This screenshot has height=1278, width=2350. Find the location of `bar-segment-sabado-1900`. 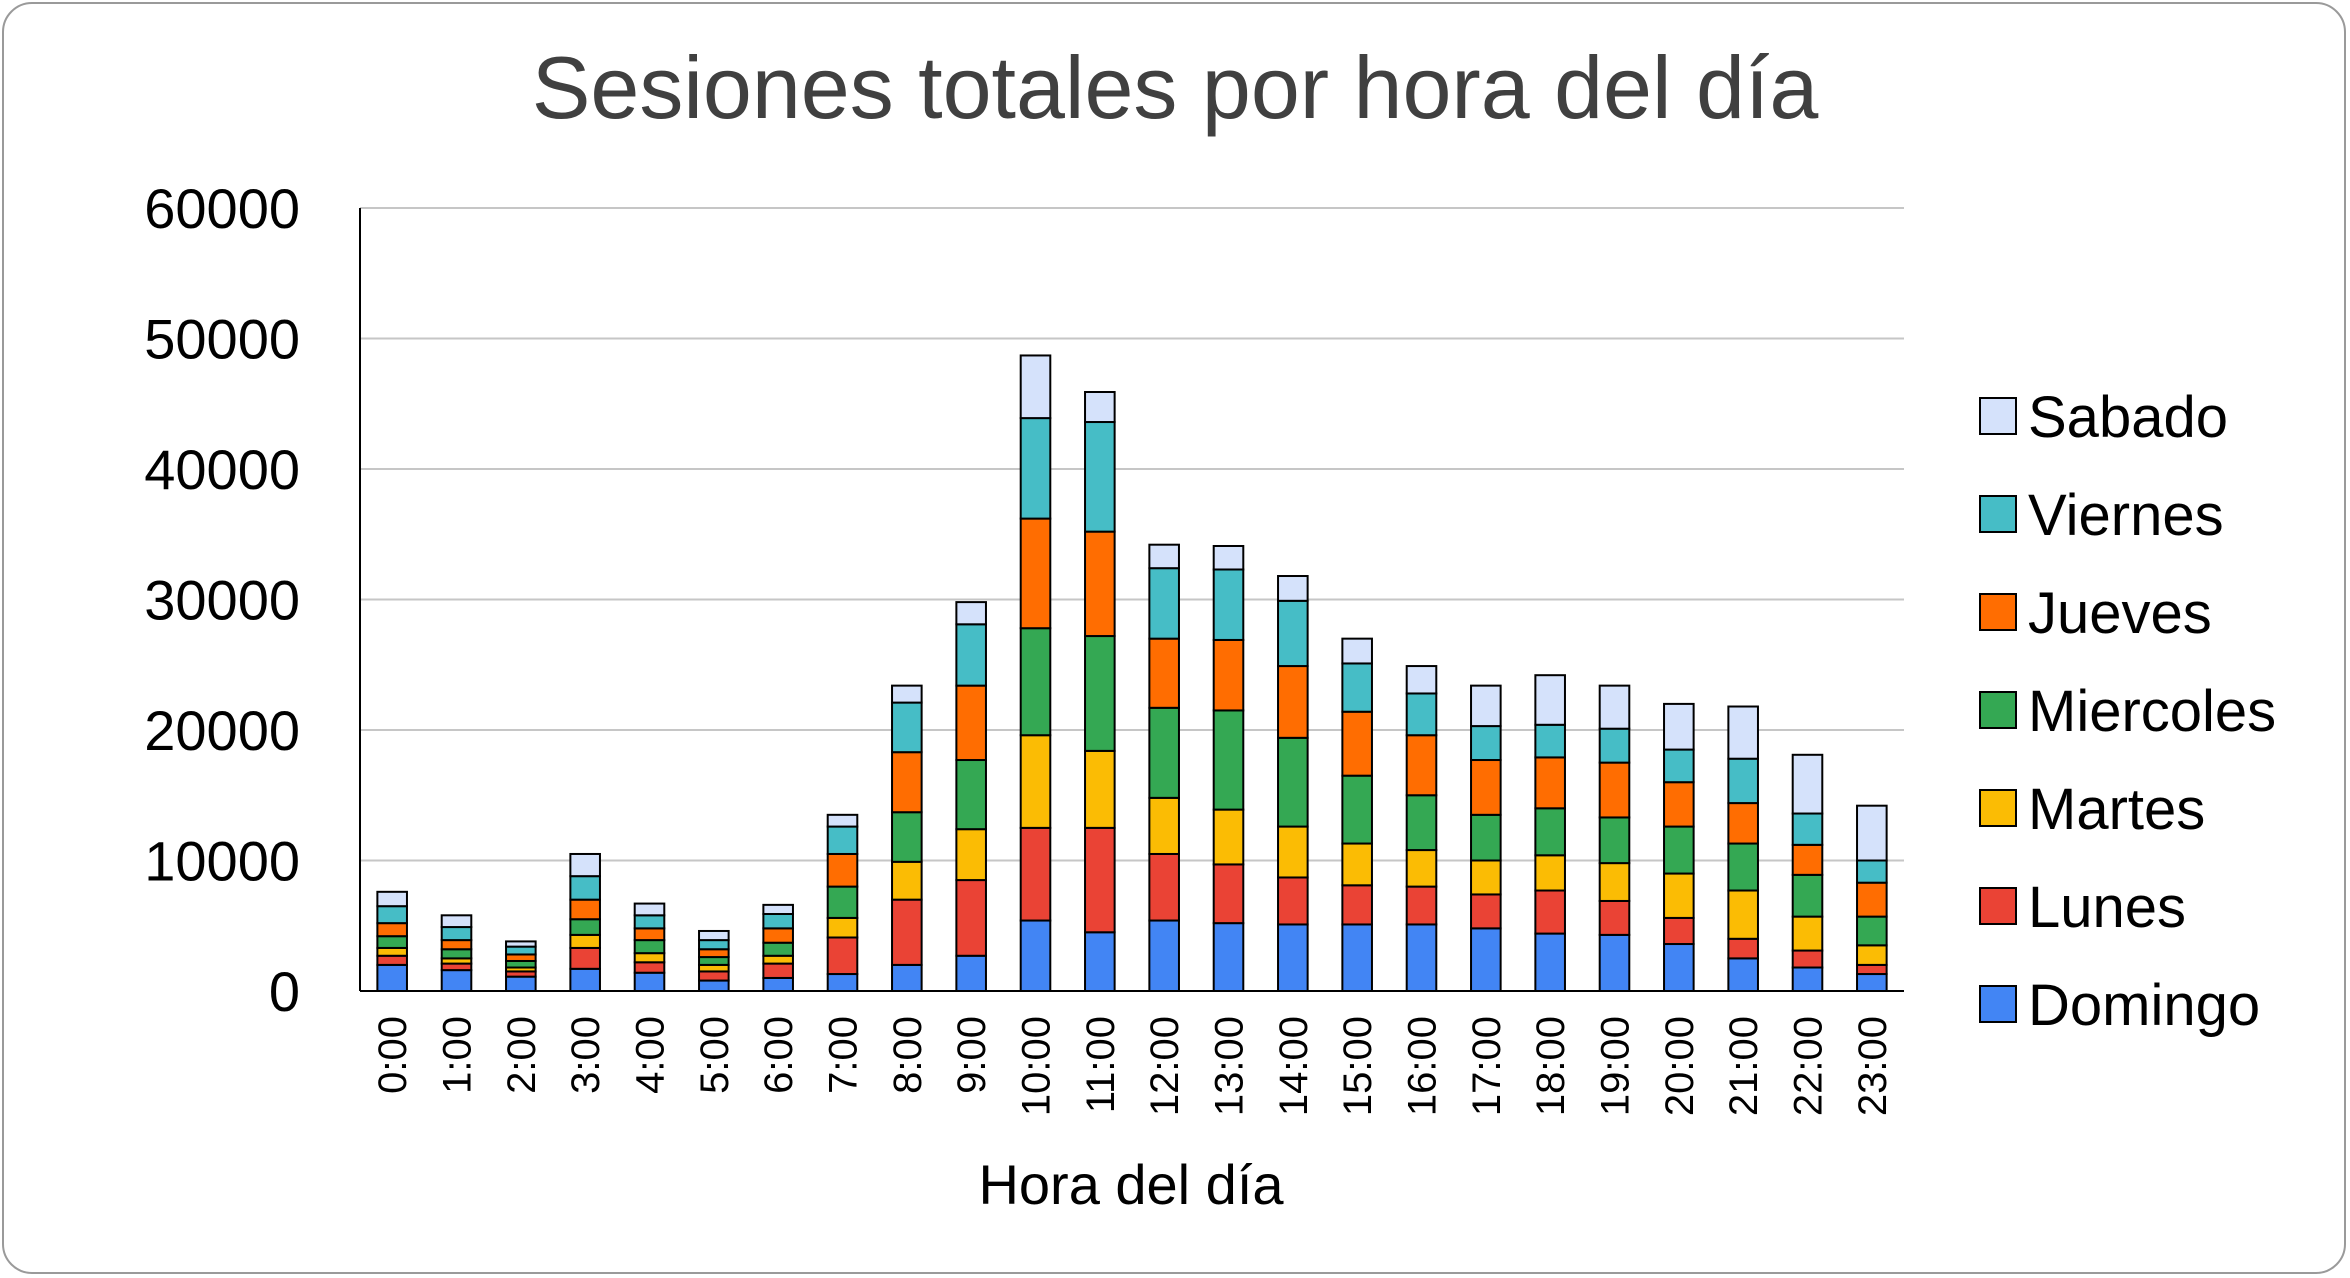

bar-segment-sabado-1900 is located at coordinates (1614, 707).